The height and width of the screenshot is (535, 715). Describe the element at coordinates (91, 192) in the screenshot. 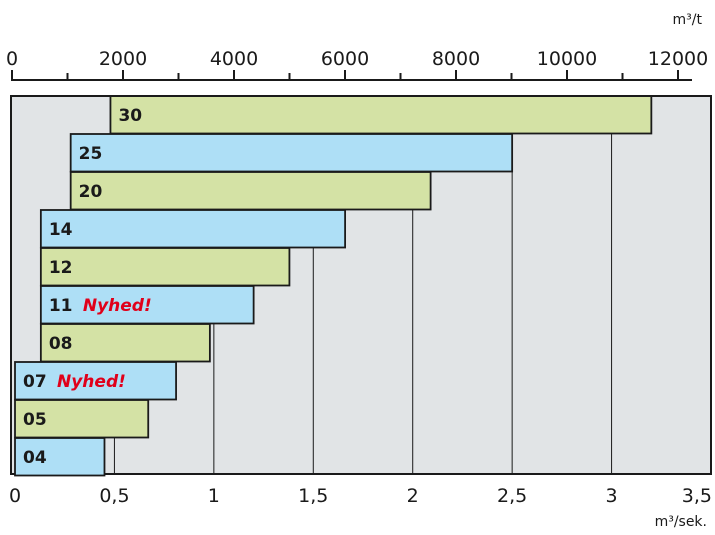

I see `bar-label: 20` at that location.